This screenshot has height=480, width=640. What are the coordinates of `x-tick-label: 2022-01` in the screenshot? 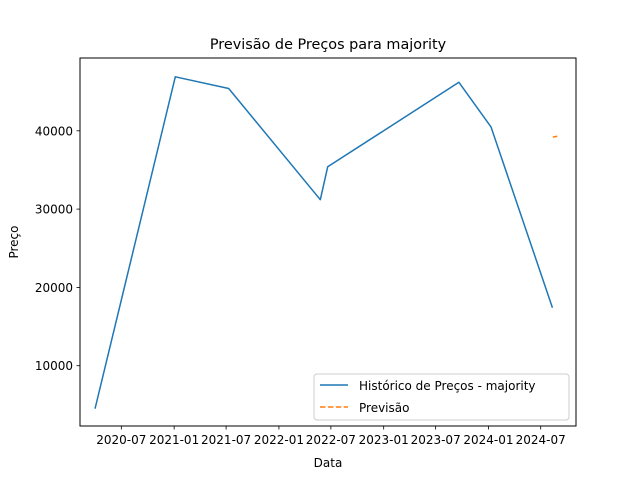 It's located at (279, 440).